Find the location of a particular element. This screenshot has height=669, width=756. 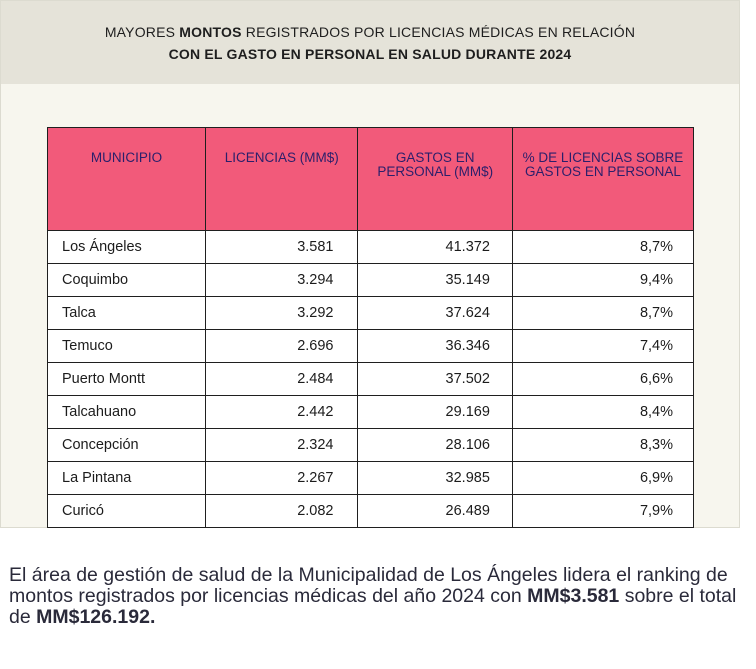

summary-amount-los-angeles: MM$3.581 is located at coordinates (573, 596).